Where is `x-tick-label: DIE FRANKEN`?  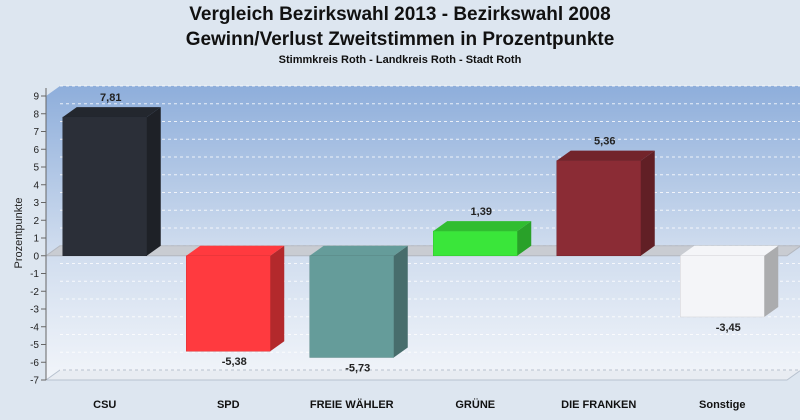
x-tick-label: DIE FRANKEN is located at coordinates (598, 405).